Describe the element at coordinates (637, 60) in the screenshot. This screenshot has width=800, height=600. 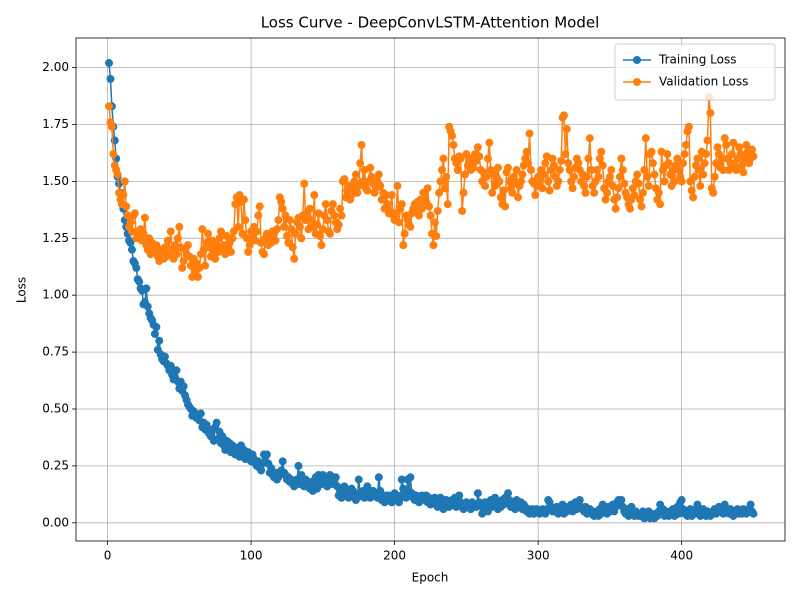
I see `legend-marker` at that location.